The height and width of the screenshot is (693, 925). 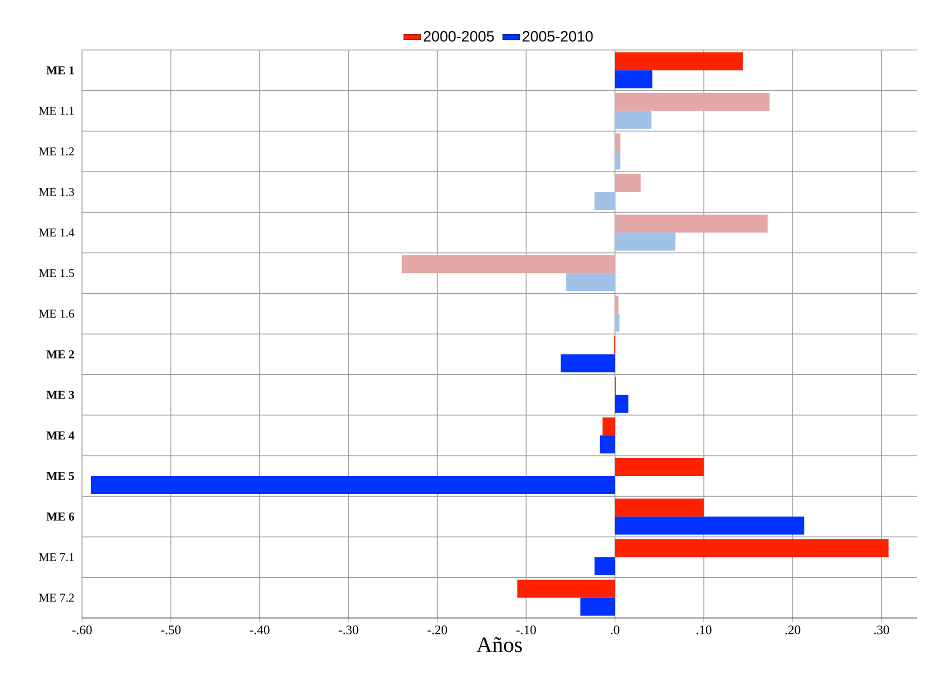 What do you see at coordinates (792, 630) in the screenshot?
I see `x-tick-label: .20` at bounding box center [792, 630].